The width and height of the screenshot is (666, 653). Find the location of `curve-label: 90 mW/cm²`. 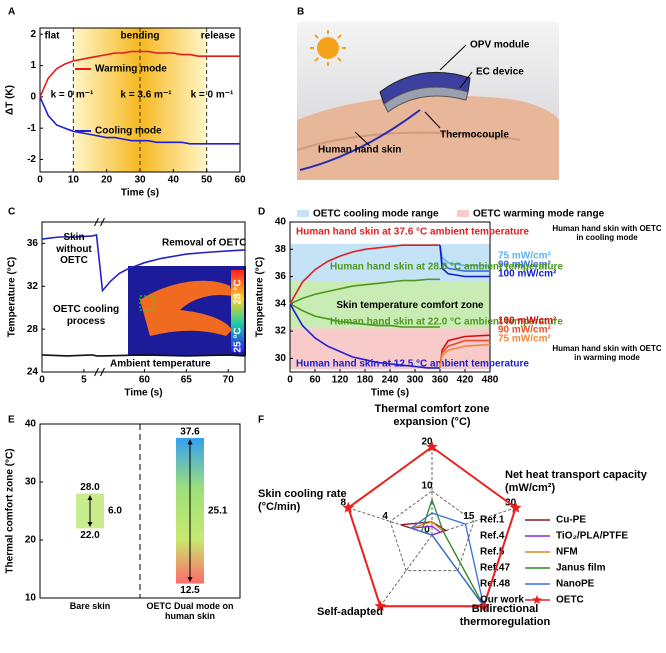

curve-label: 90 mW/cm² is located at coordinates (524, 330).